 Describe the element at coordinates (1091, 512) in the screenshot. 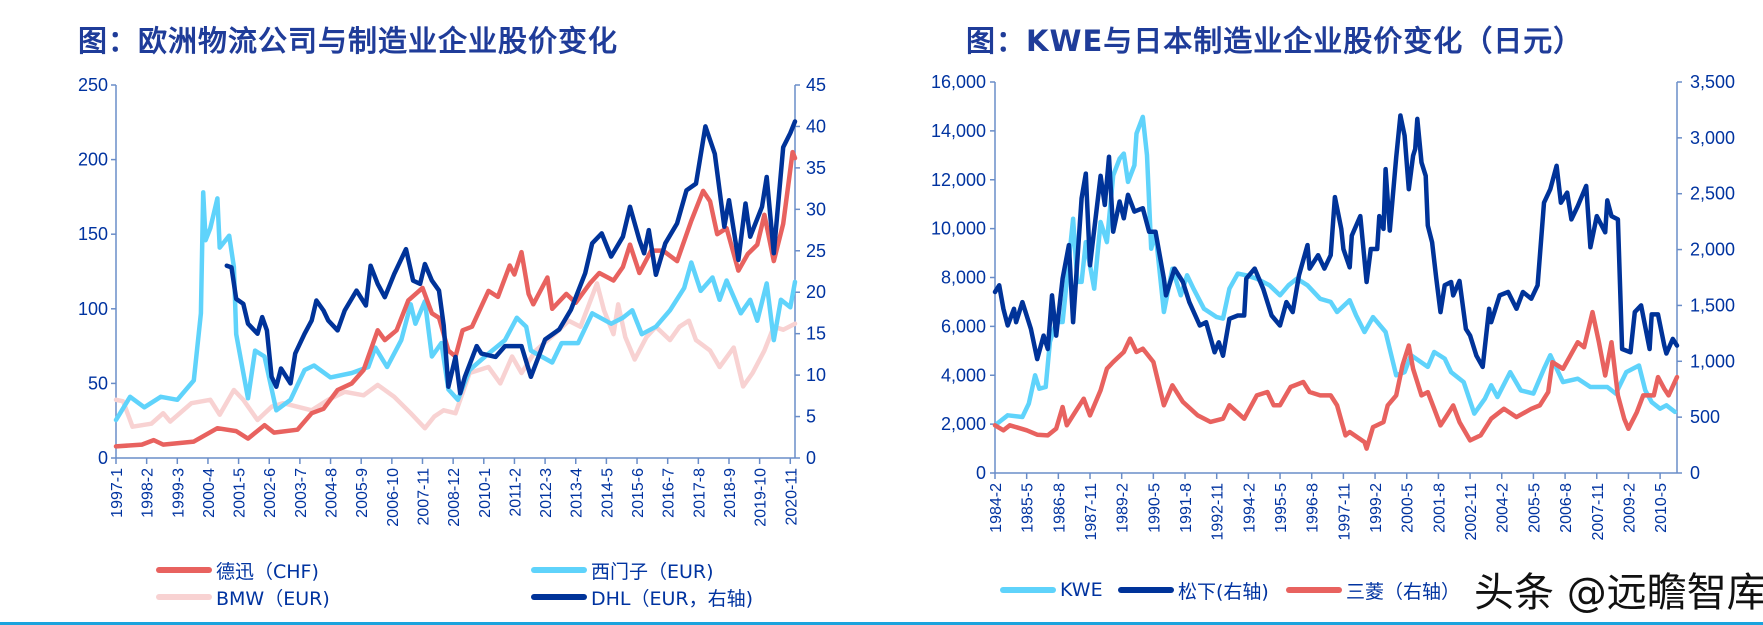

I see `x-tick-label: 1987-11` at that location.